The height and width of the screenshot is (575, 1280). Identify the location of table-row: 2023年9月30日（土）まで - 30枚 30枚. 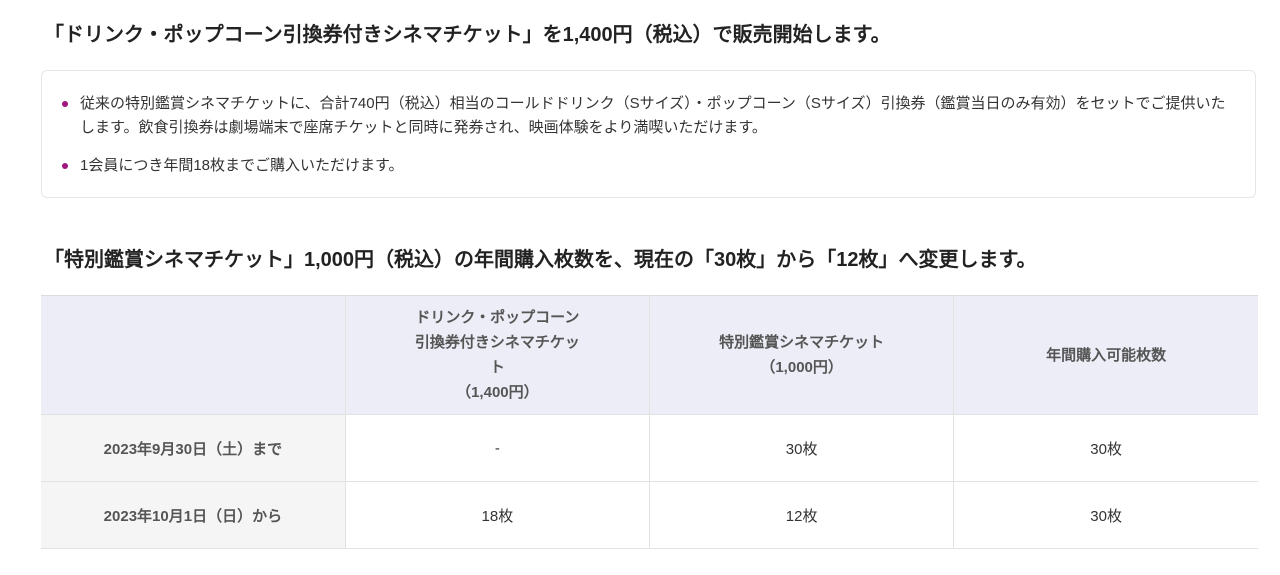
(649, 448).